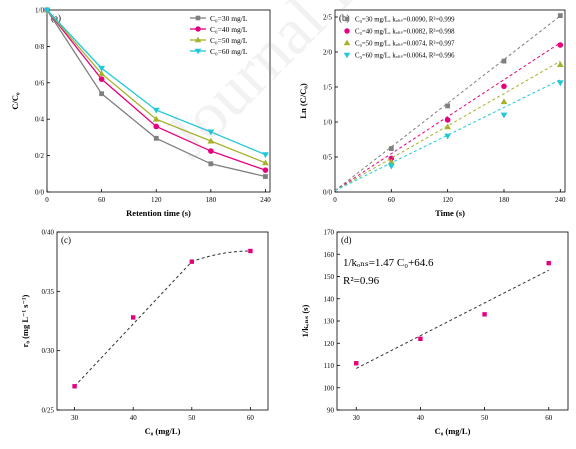 This screenshot has height=449, width=576. What do you see at coordinates (15, 101) in the screenshot?
I see `y-axis-label: C/C₀` at bounding box center [15, 101].